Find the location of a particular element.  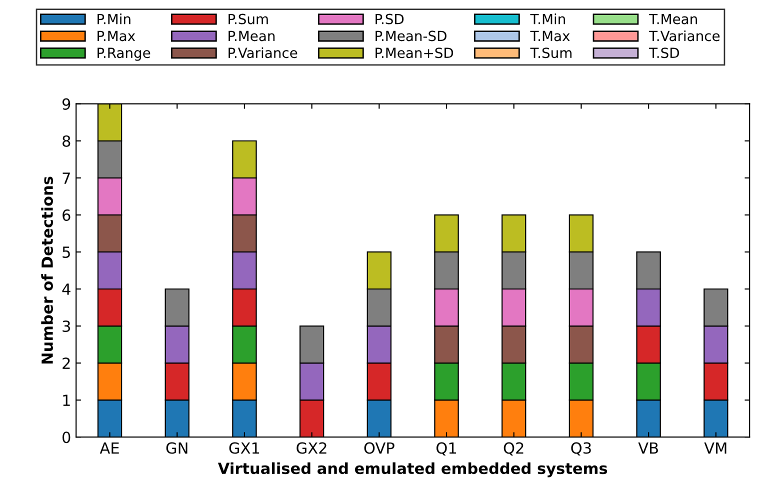

y-tick-label: 7 is located at coordinates (66, 178).